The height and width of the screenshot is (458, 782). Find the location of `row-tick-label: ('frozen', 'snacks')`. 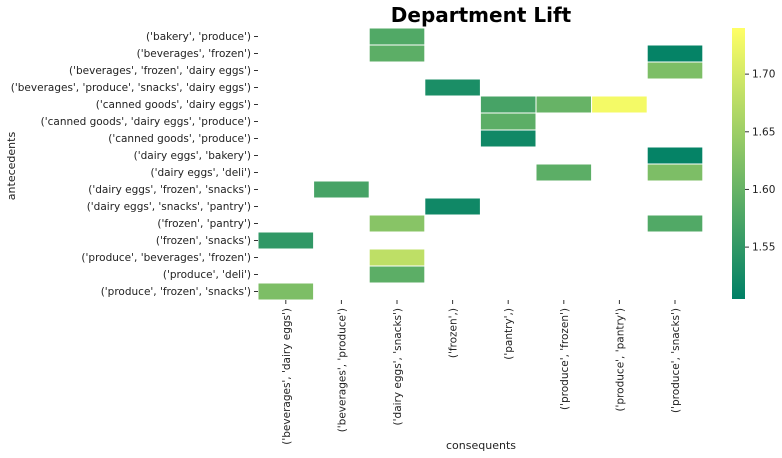

row-tick-label: ('frozen', 'snacks') is located at coordinates (203, 241).